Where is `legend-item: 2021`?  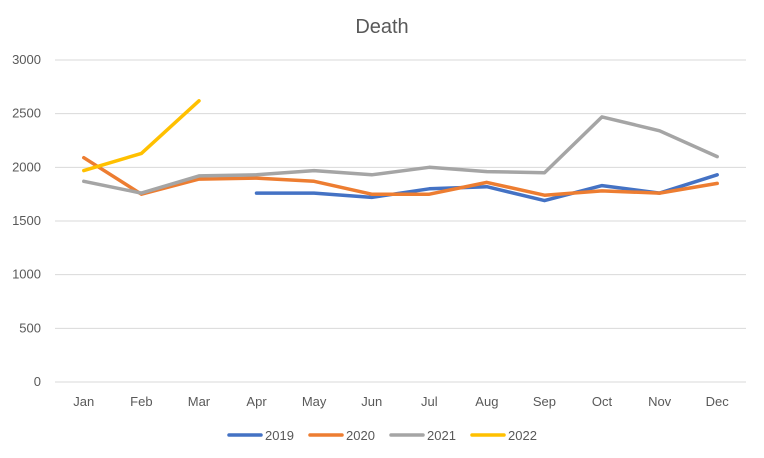
legend-item: 2021 is located at coordinates (422, 435).